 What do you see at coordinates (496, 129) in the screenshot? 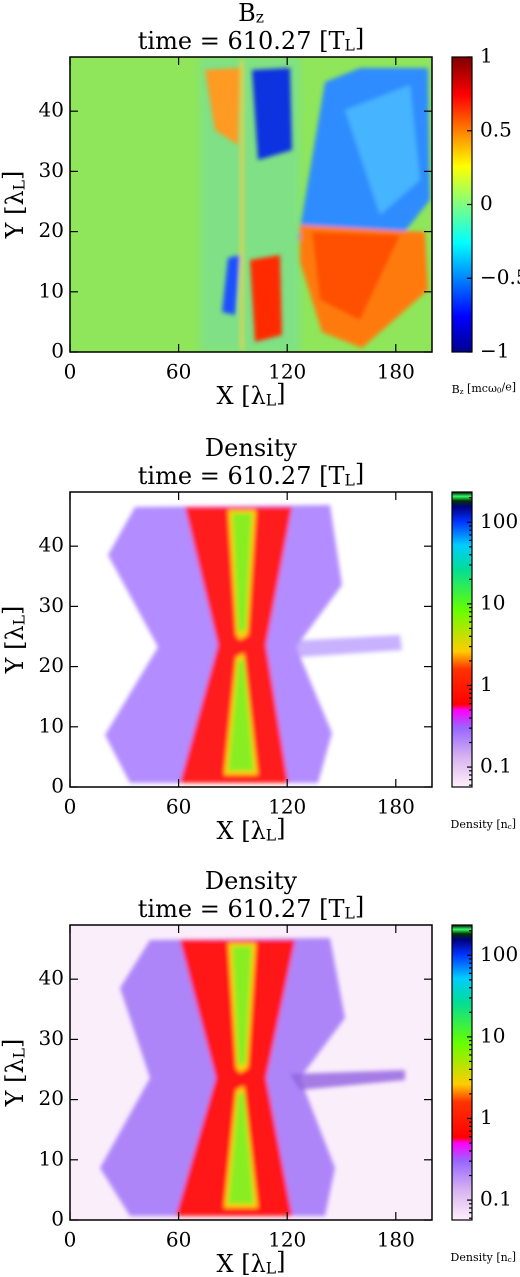
I see `colorbar-tick-label: 0.5` at bounding box center [496, 129].